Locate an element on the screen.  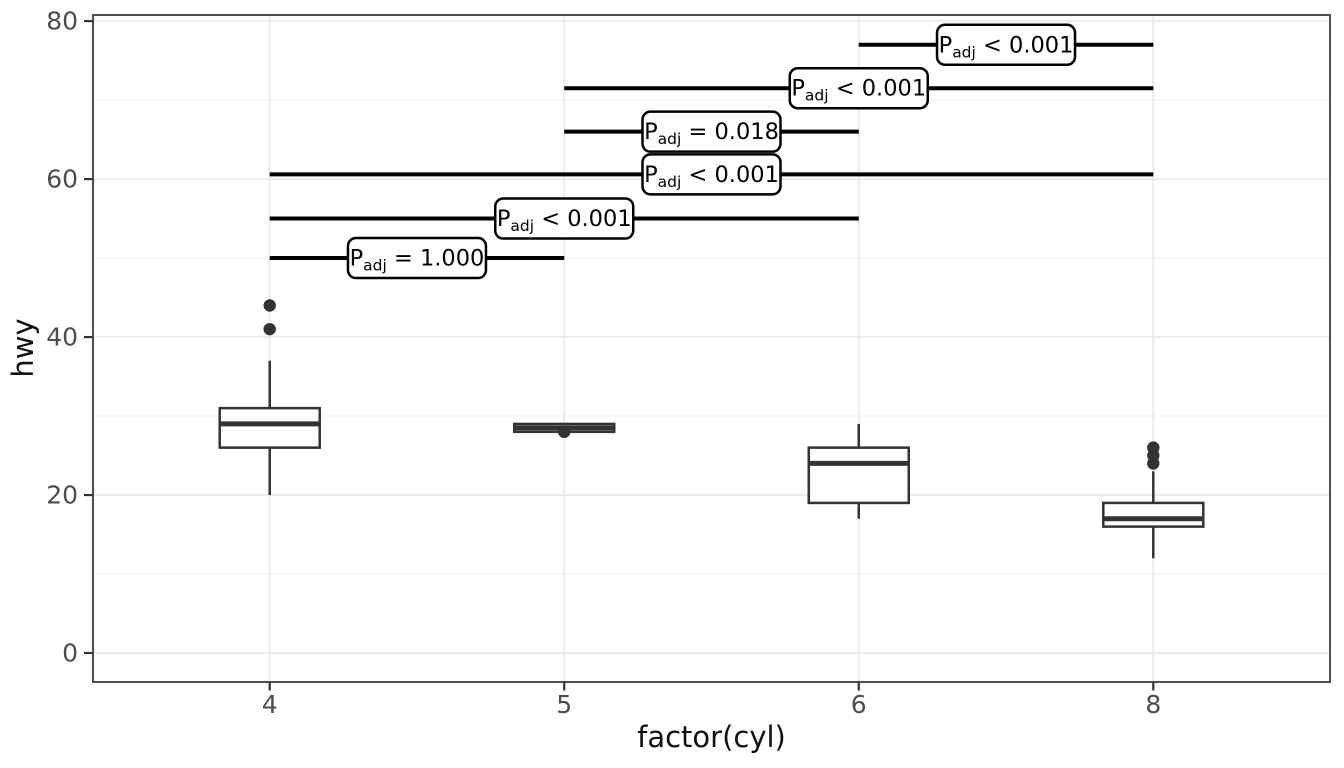
y-tick-label: 80 is located at coordinates (62, 21).